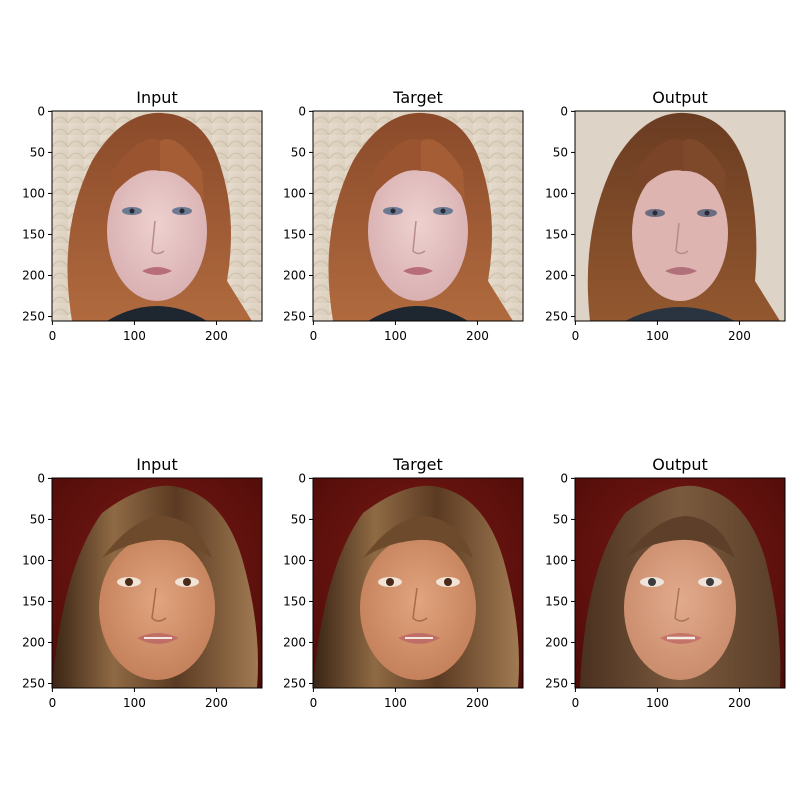  I want to click on panel-row2-target: Target, so click(418, 572).